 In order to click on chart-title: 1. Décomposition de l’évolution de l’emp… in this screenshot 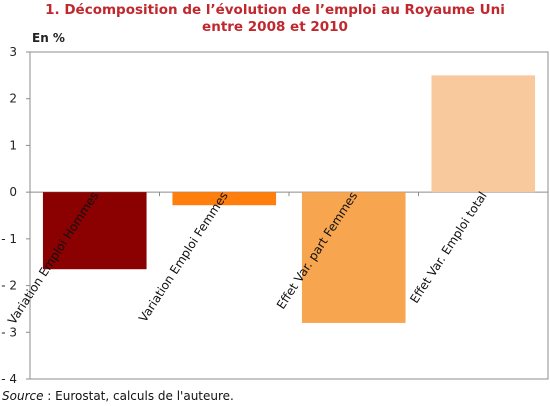, I will do `click(275, 19)`.